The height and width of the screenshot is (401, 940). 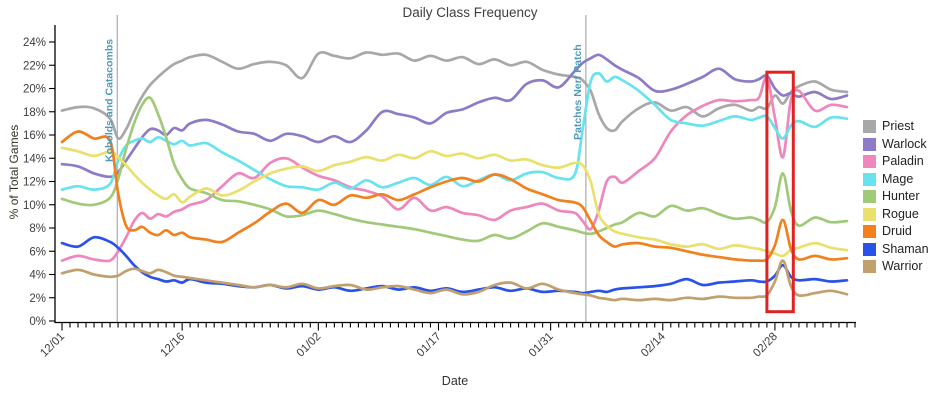 I want to click on x-axis-ticks: 12/01 12/16 01/02 01/17 01/31 02/14 02/28, so click(x=447, y=341).